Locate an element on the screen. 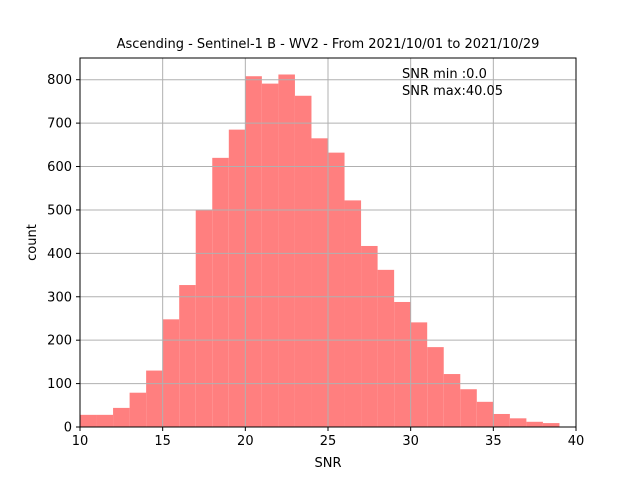 The image size is (640, 480). y-tick-label-2: 200 is located at coordinates (59, 341).